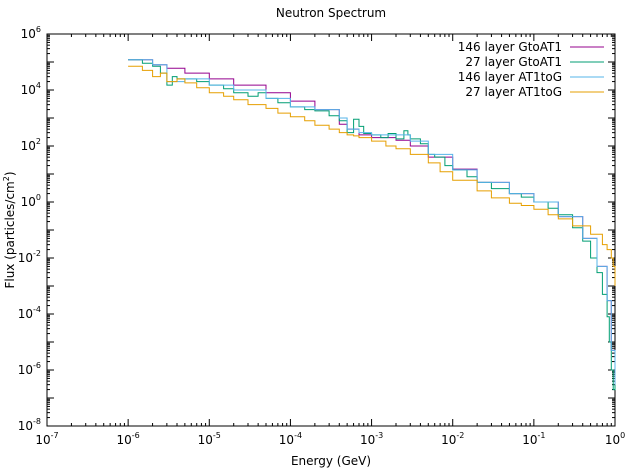 This screenshot has height=476, width=634. Describe the element at coordinates (46, 439) in the screenshot. I see `x-tick-label: 10⁻⁷` at that location.